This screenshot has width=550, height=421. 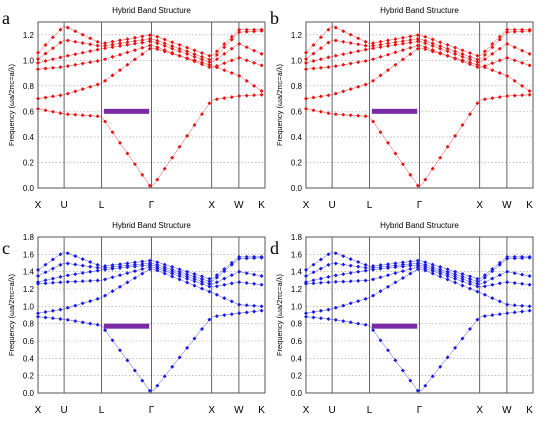 I want to click on y-tick-label: 1.6, so click(x=29, y=254).